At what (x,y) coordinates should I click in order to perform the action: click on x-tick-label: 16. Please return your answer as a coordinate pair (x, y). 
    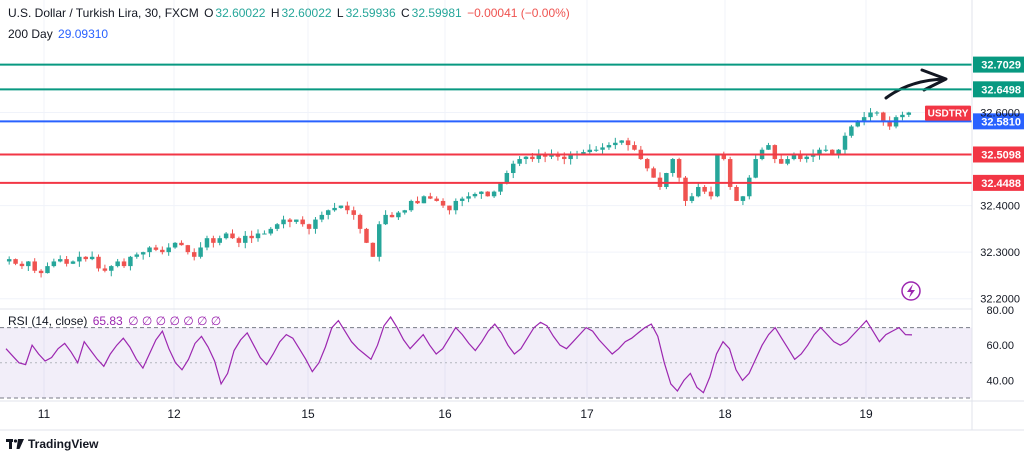
    Looking at the image, I should click on (445, 414).